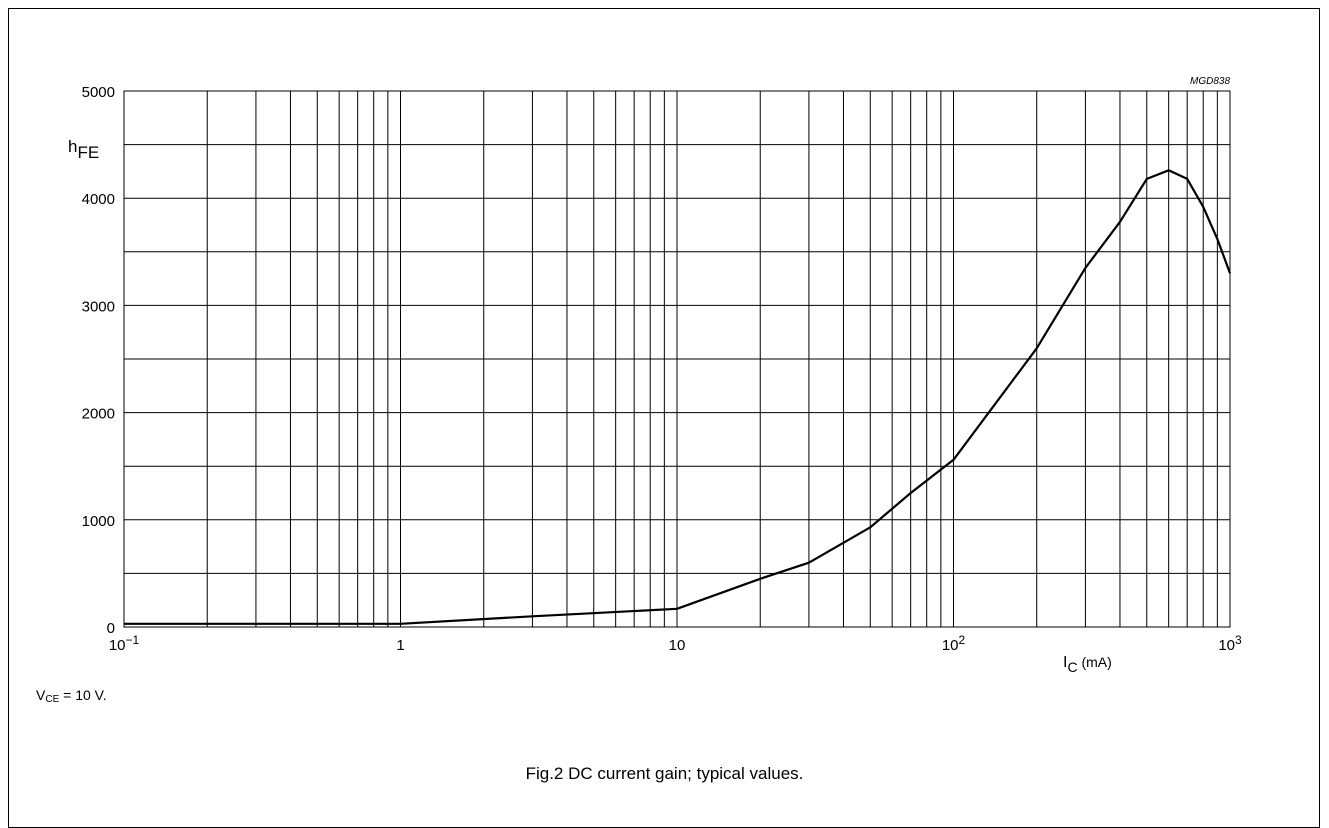  I want to click on x-tick-label: 10, so click(677, 645).